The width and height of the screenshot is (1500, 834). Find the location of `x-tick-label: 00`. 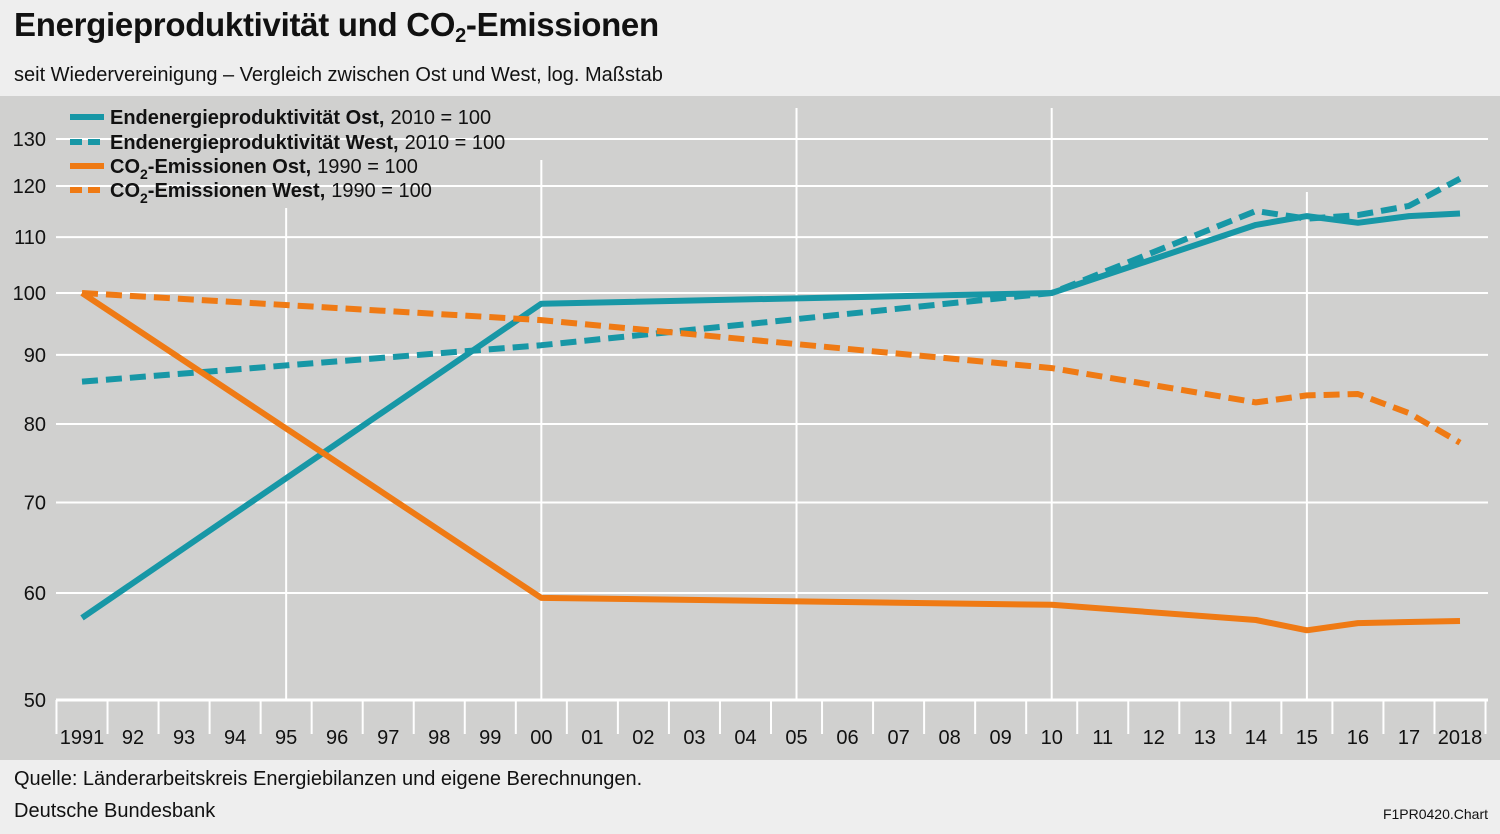

x-tick-label: 00 is located at coordinates (541, 738).